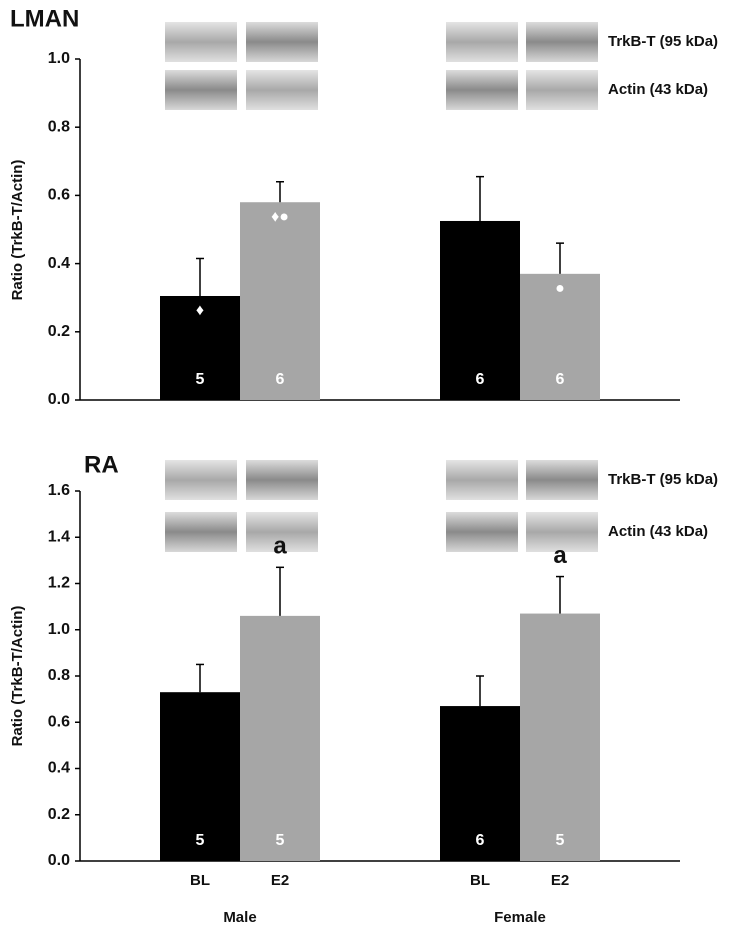 The width and height of the screenshot is (756, 931). I want to click on y-tick-label: 1.6, so click(59, 490).